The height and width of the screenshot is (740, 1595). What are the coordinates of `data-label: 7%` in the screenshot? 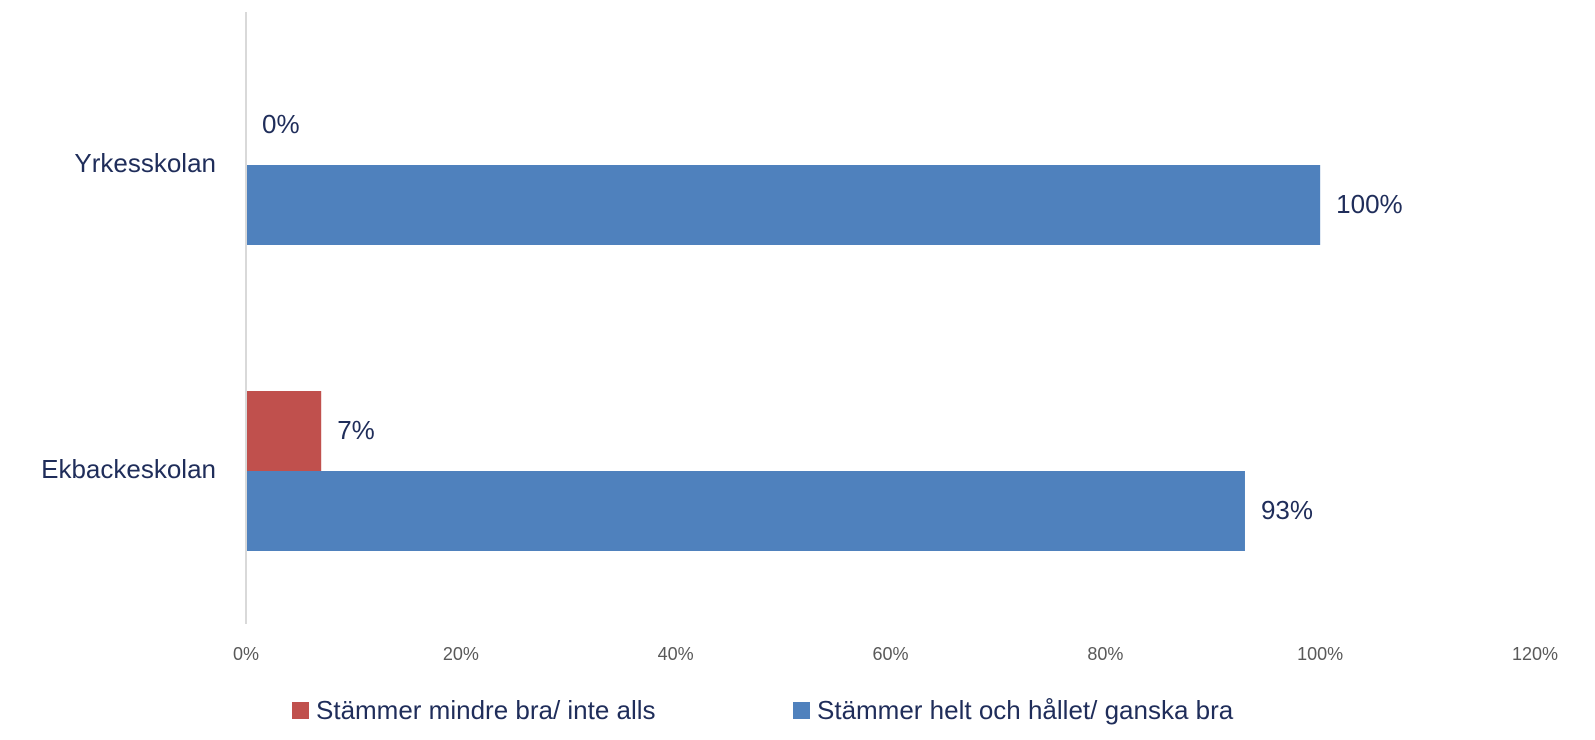 It's located at (356, 430).